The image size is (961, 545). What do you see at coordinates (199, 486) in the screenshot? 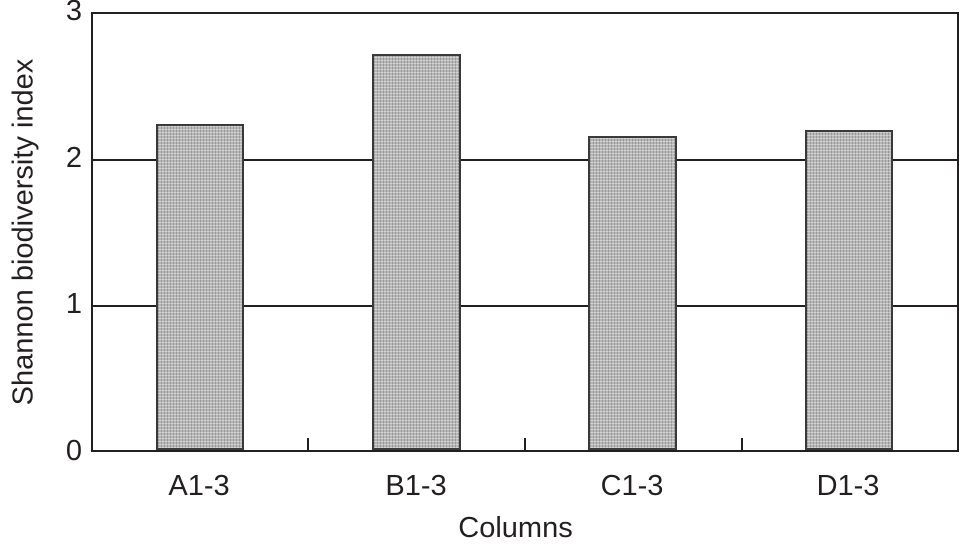
I see `x-tick-label: A1-3` at bounding box center [199, 486].